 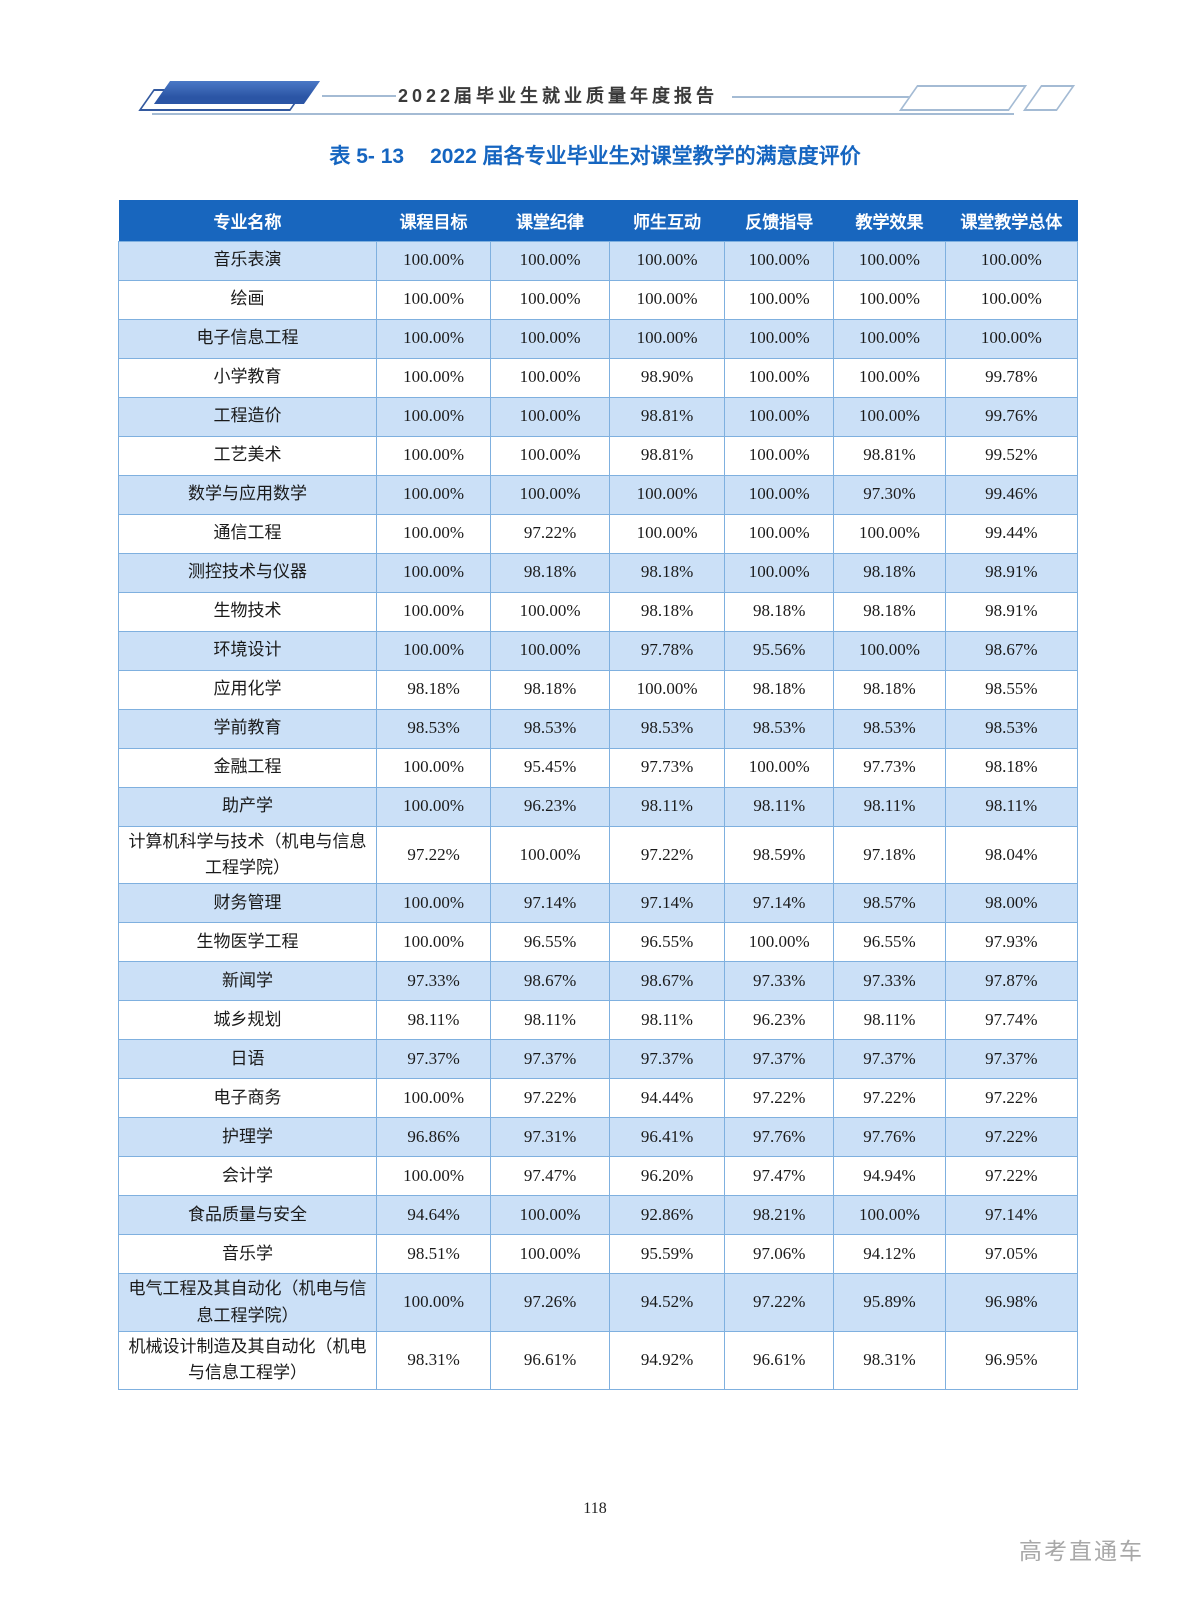 I want to click on value-cell: 97.26%, so click(x=550, y=1302).